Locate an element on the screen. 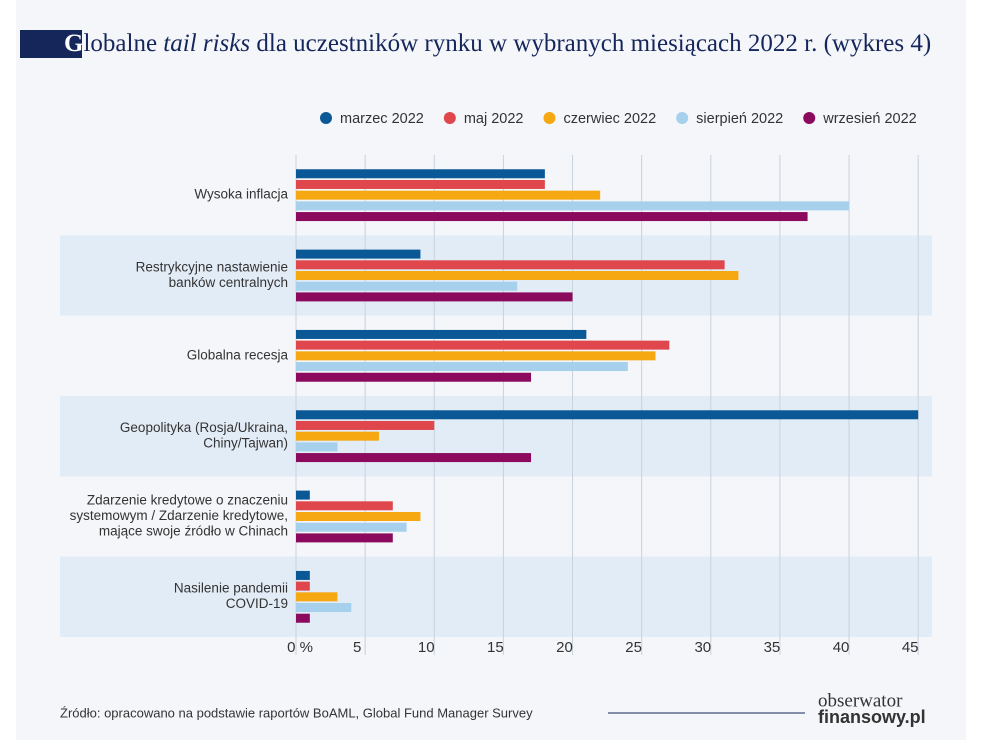  legend-label: wrzesień 2022 is located at coordinates (869, 119).